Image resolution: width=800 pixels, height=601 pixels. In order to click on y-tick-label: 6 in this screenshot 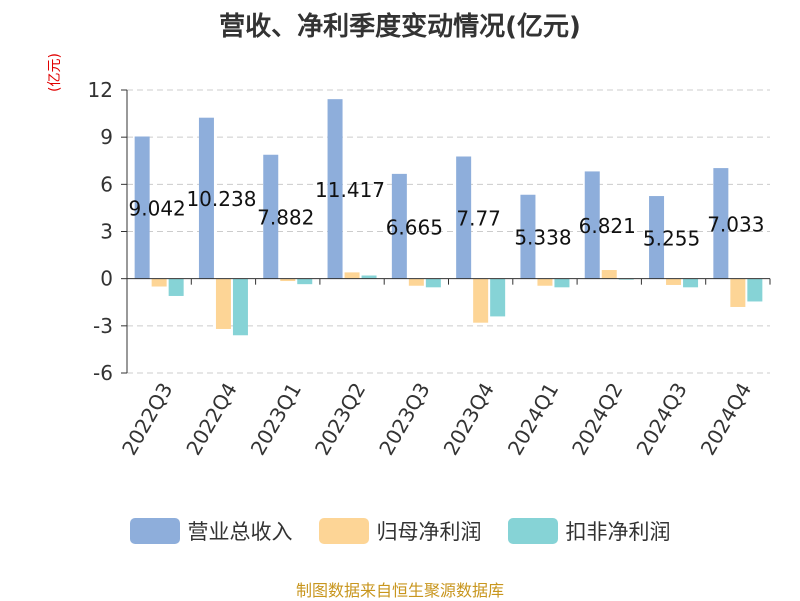, I will do `click(106, 184)`.